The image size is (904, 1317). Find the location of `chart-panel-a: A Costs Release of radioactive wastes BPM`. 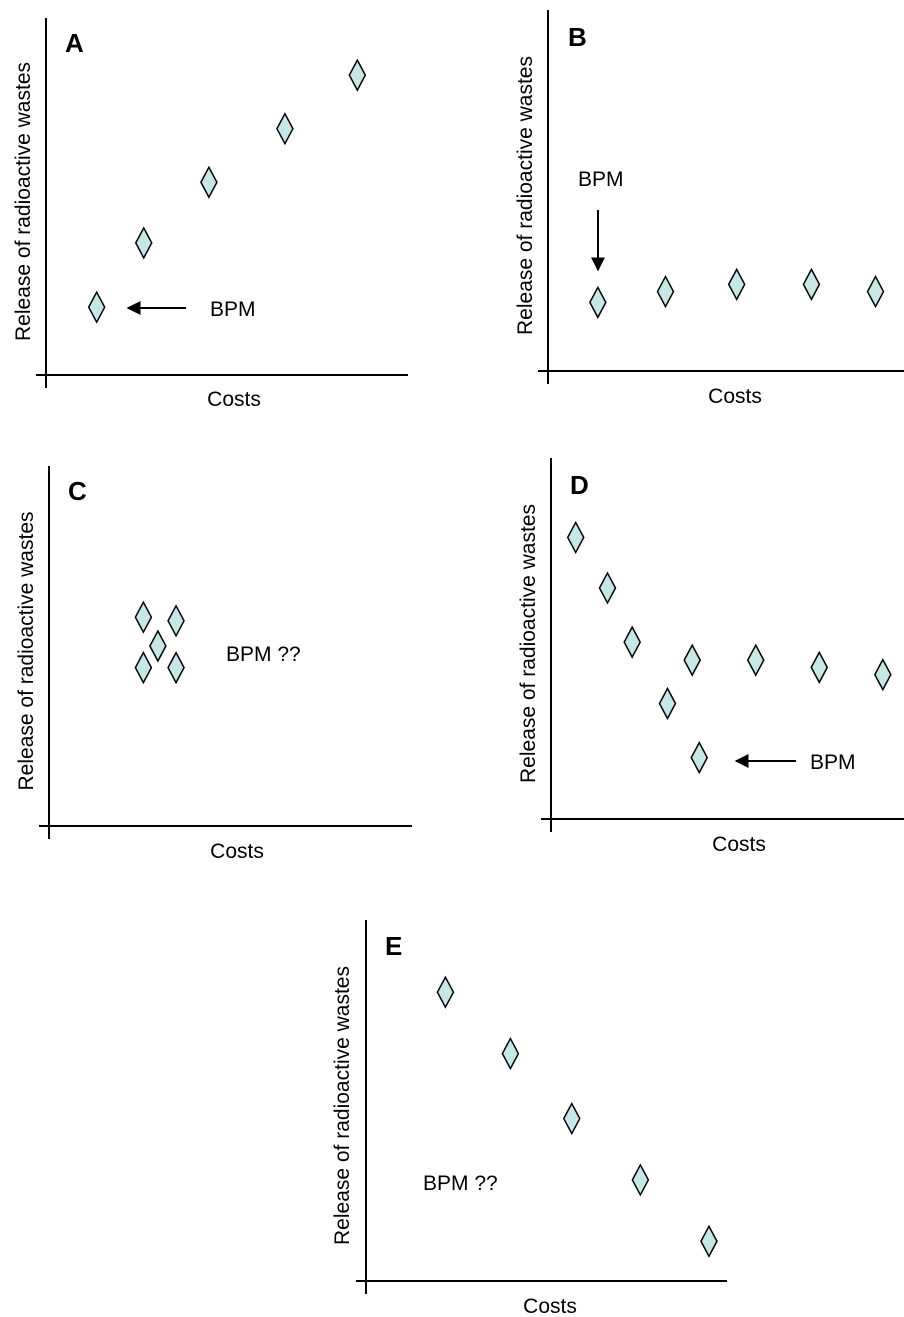

chart-panel-a: A Costs Release of radioactive wastes BPM is located at coordinates (210, 214).